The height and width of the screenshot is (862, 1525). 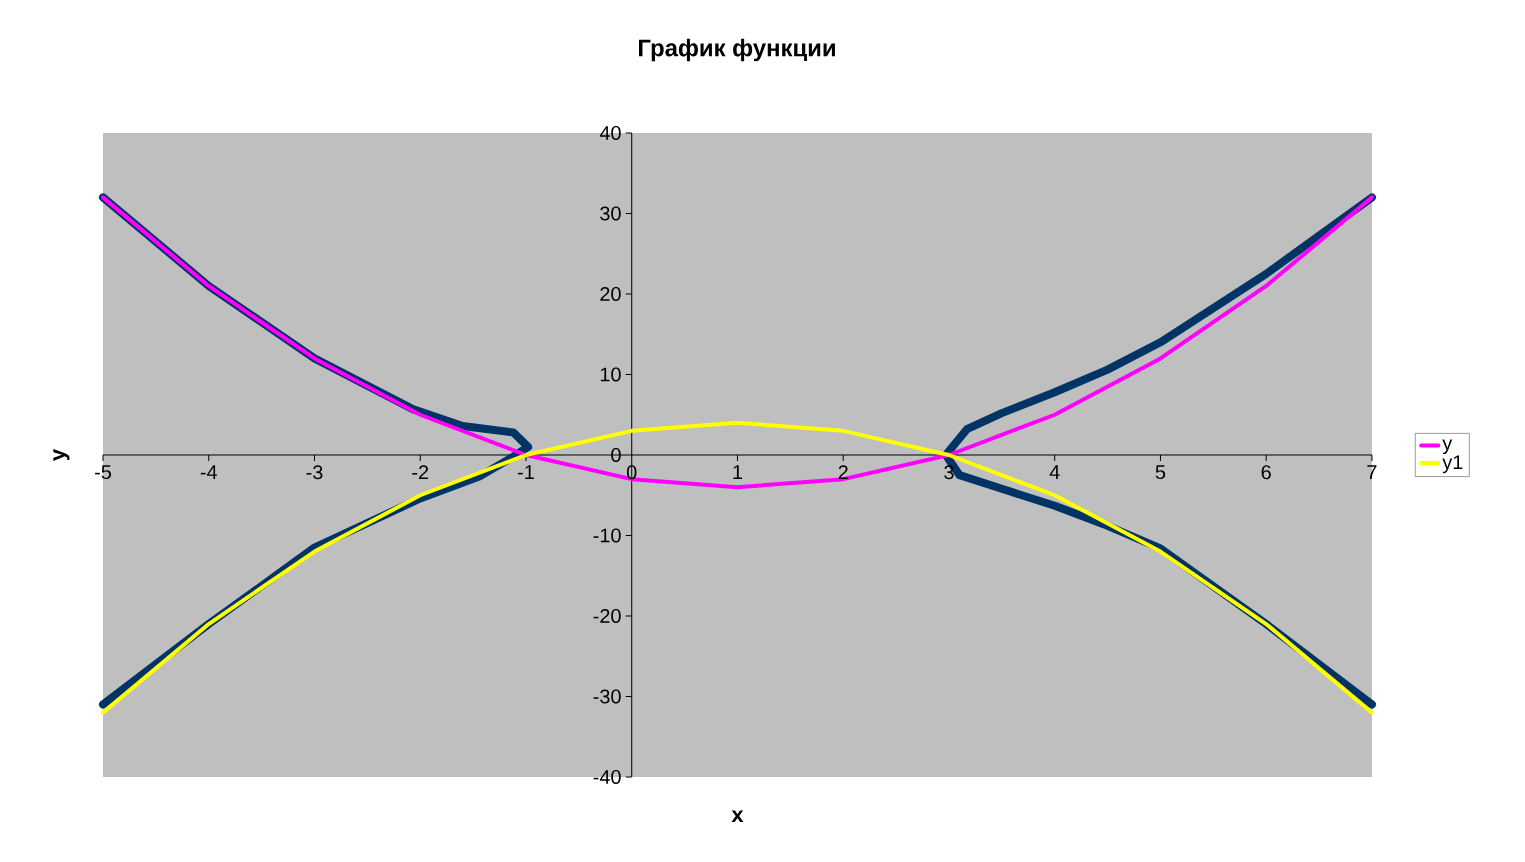 I want to click on x-tick-label: -2, so click(x=420, y=472).